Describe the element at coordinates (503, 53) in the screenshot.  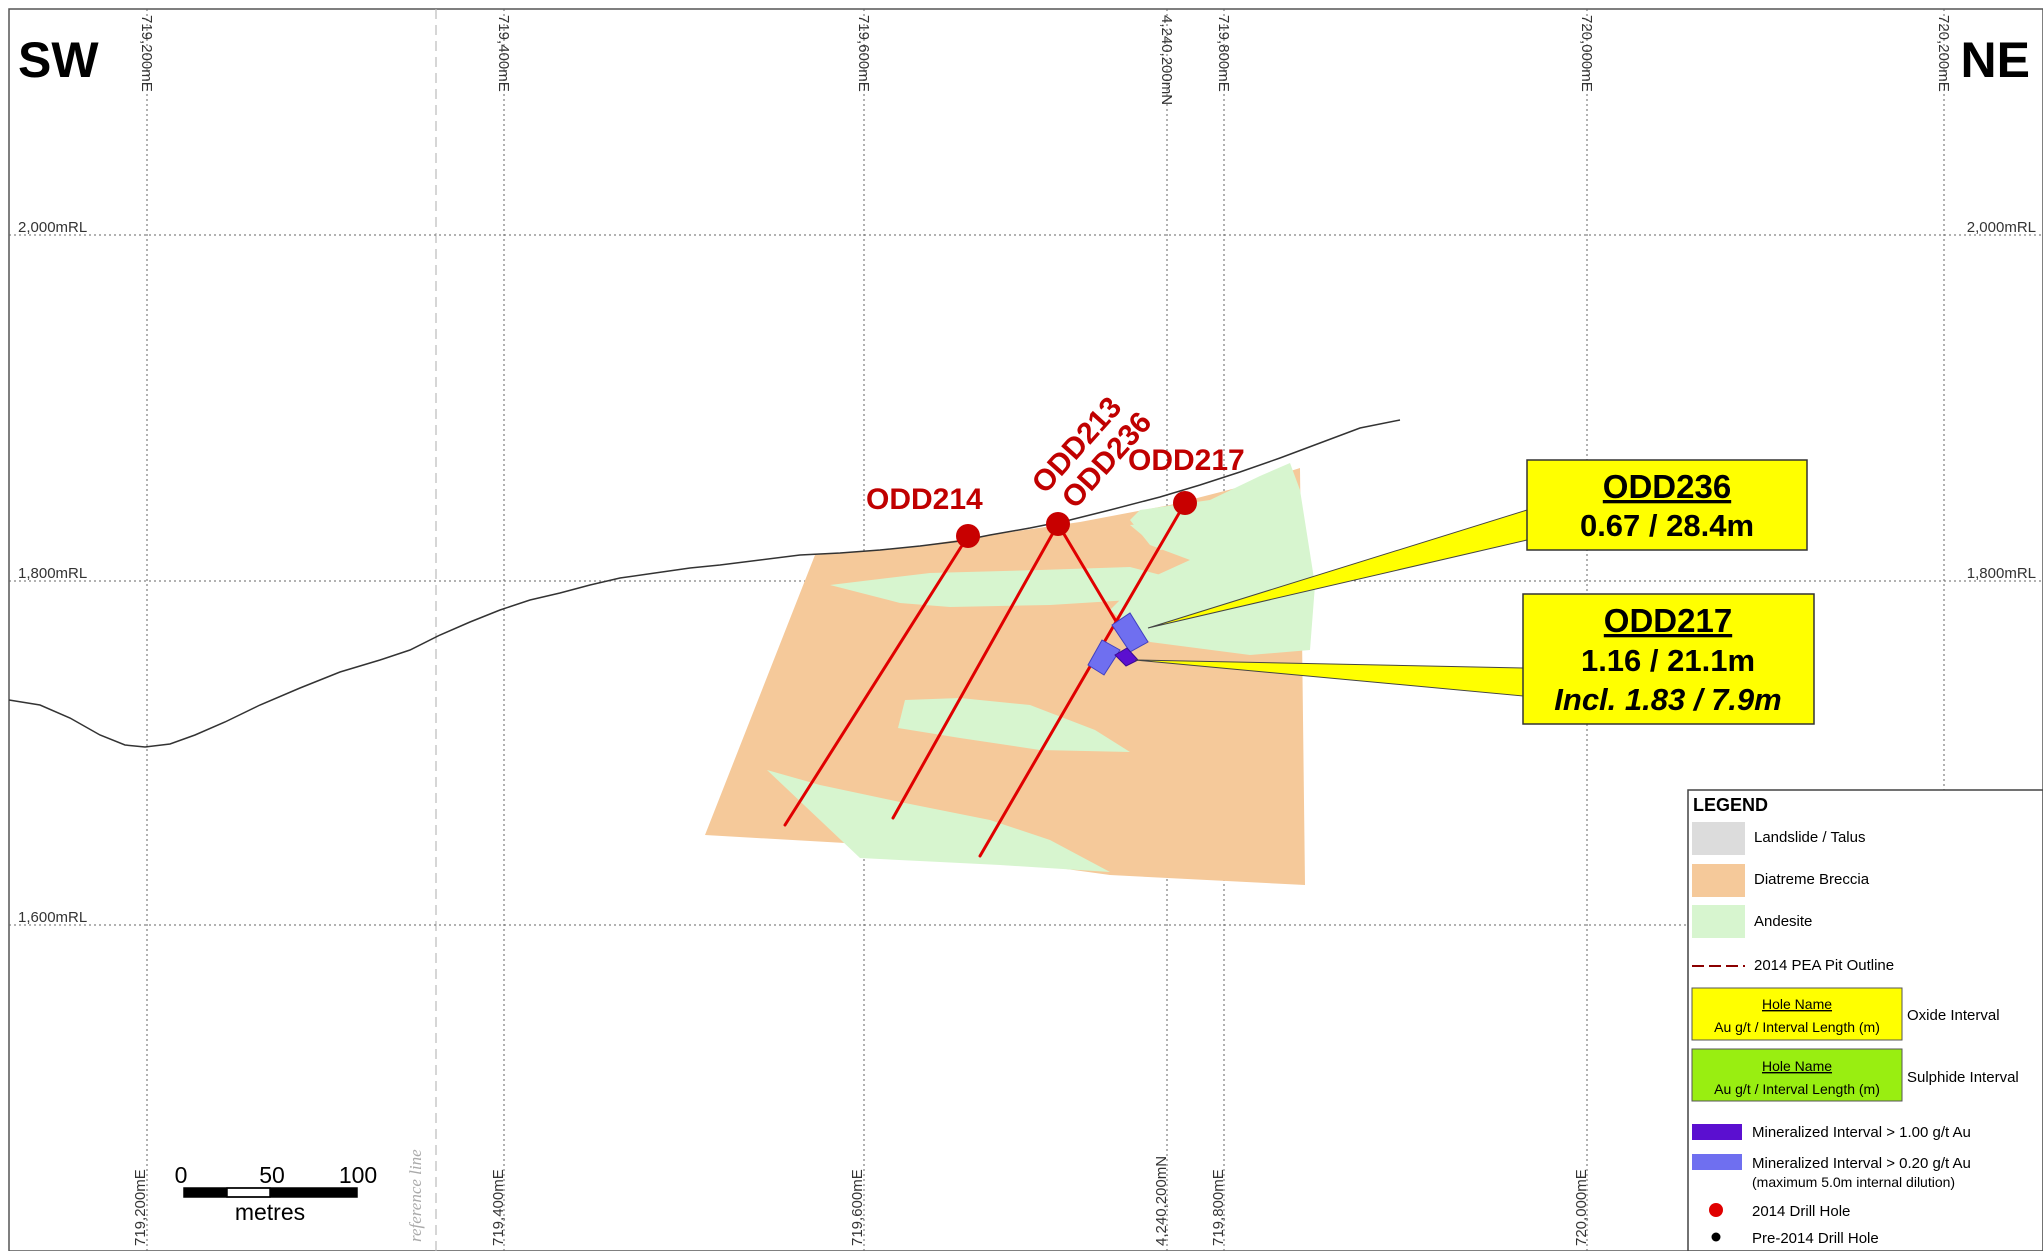
I see `top-label-719400: 719,400mE` at that location.